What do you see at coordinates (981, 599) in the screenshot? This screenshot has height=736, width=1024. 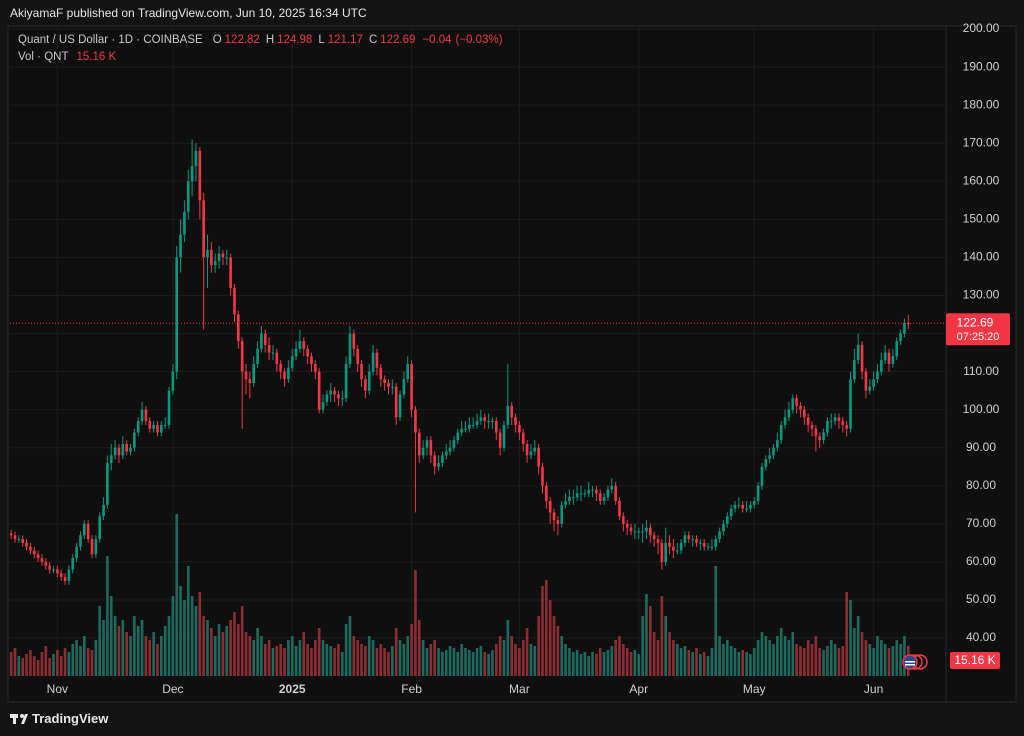 I see `y-tick-label: 50.00` at bounding box center [981, 599].